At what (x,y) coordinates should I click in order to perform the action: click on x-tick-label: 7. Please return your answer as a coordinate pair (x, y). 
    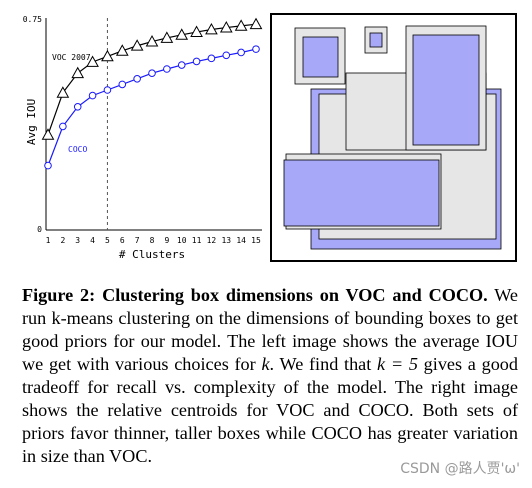
    Looking at the image, I should click on (137, 240).